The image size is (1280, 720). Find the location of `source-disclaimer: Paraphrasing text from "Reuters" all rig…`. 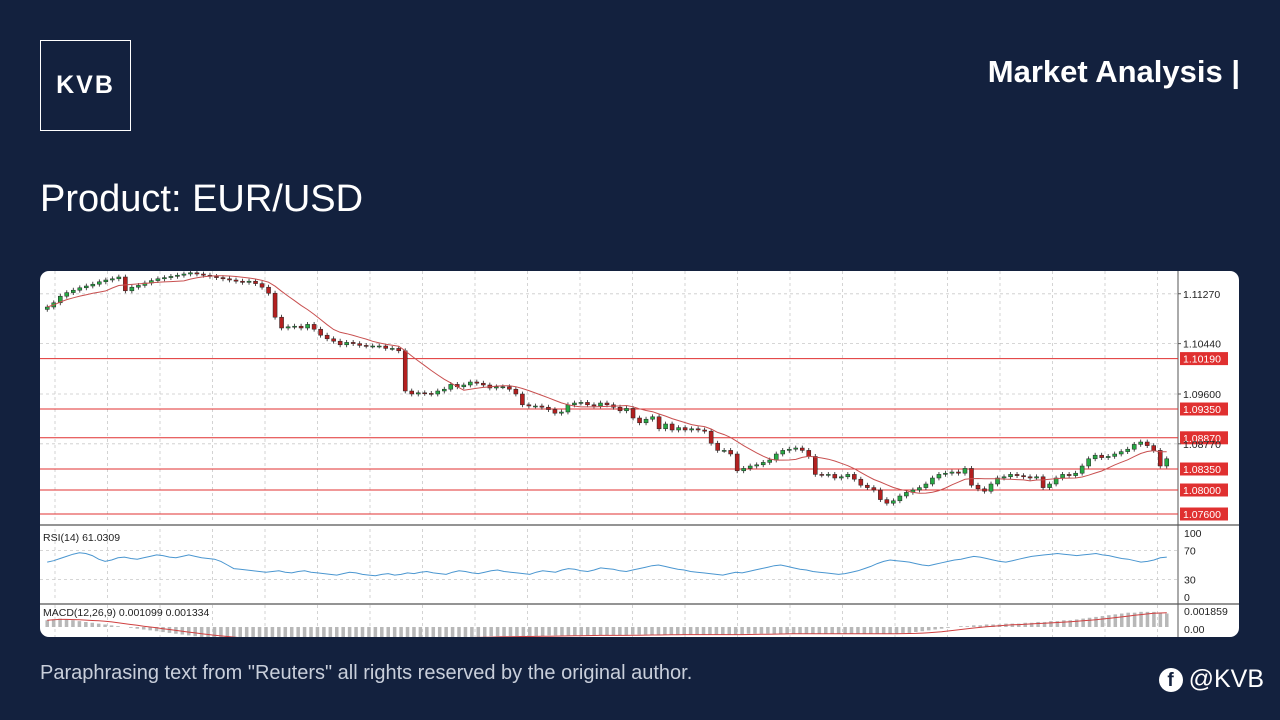

source-disclaimer: Paraphrasing text from "Reuters" all rig… is located at coordinates (366, 673).